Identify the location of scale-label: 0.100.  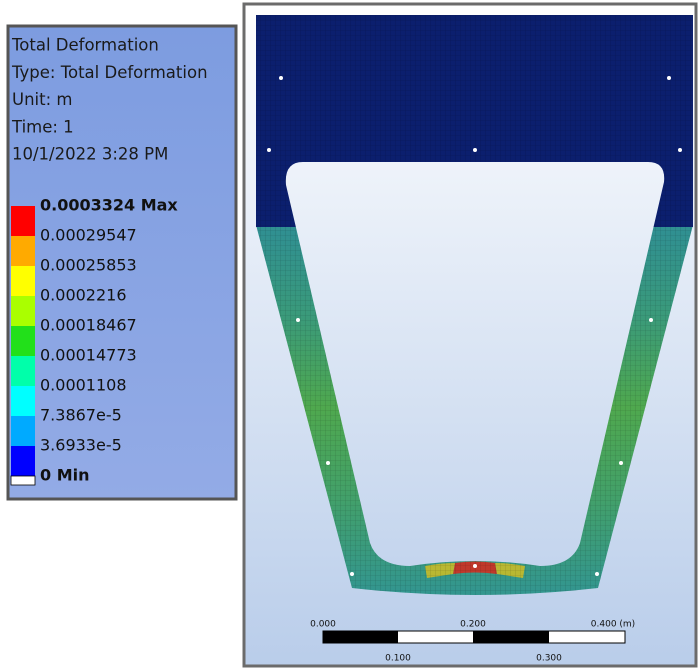
(398, 659).